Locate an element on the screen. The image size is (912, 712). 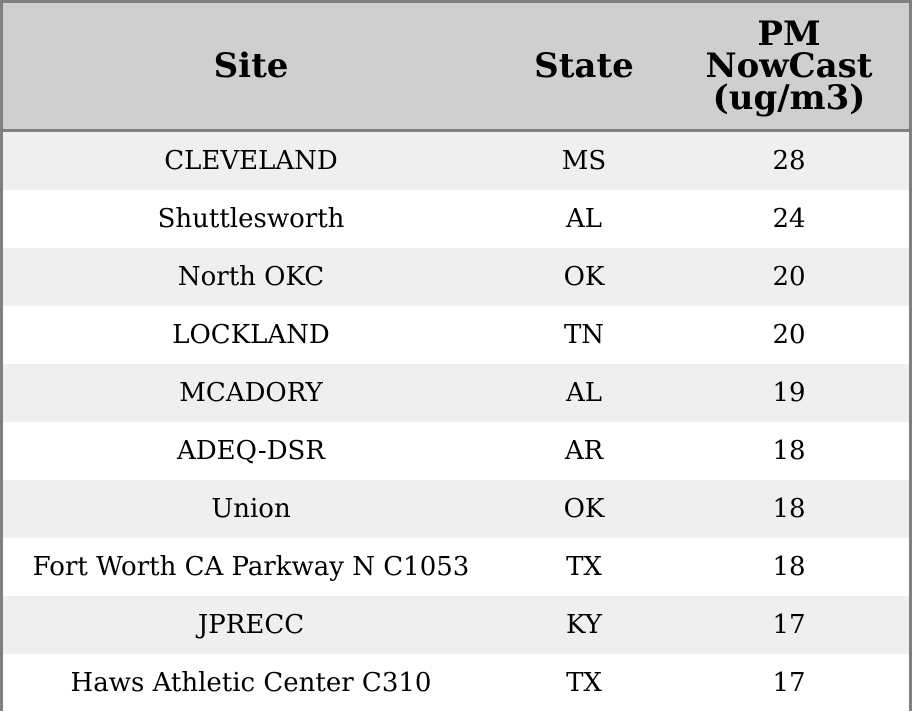
cell-state: MS is located at coordinates (584, 161).